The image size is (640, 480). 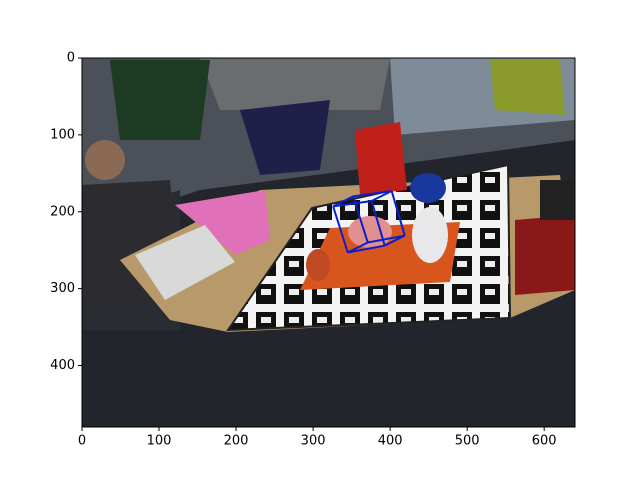 I want to click on y-tick-label: 0, so click(x=71, y=58).